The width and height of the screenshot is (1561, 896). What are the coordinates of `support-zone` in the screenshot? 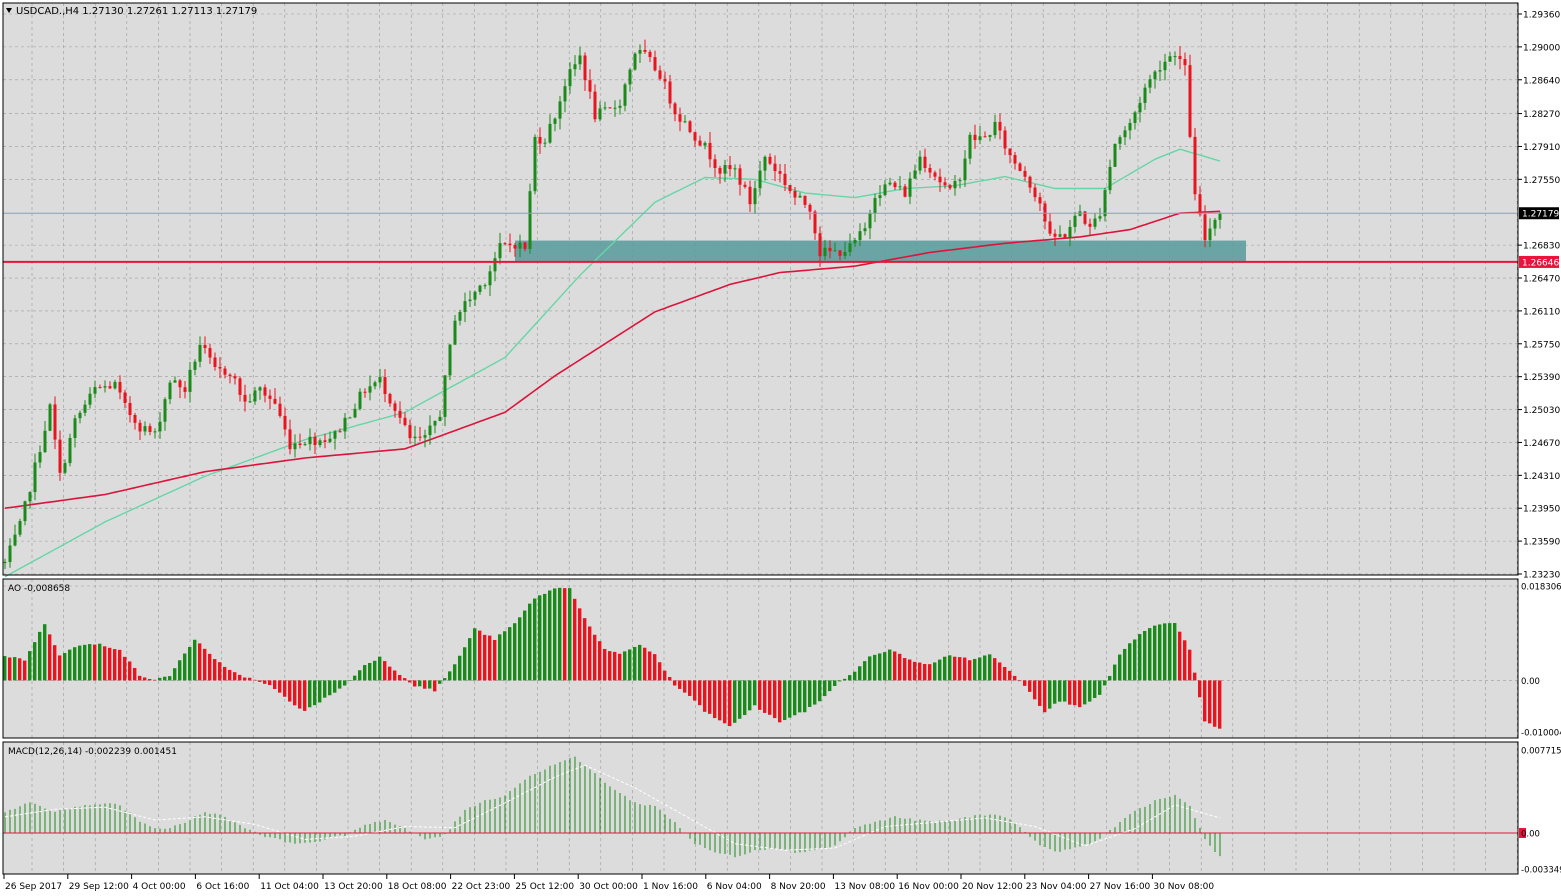 It's located at (880, 251).